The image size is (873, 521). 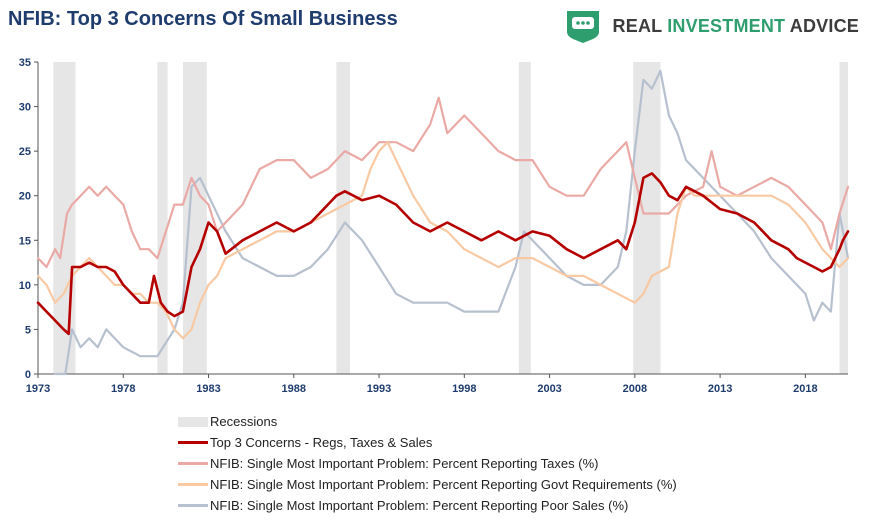 What do you see at coordinates (203, 19) in the screenshot?
I see `page-title: NFIB: Top 3 Concerns Of Small Business` at bounding box center [203, 19].